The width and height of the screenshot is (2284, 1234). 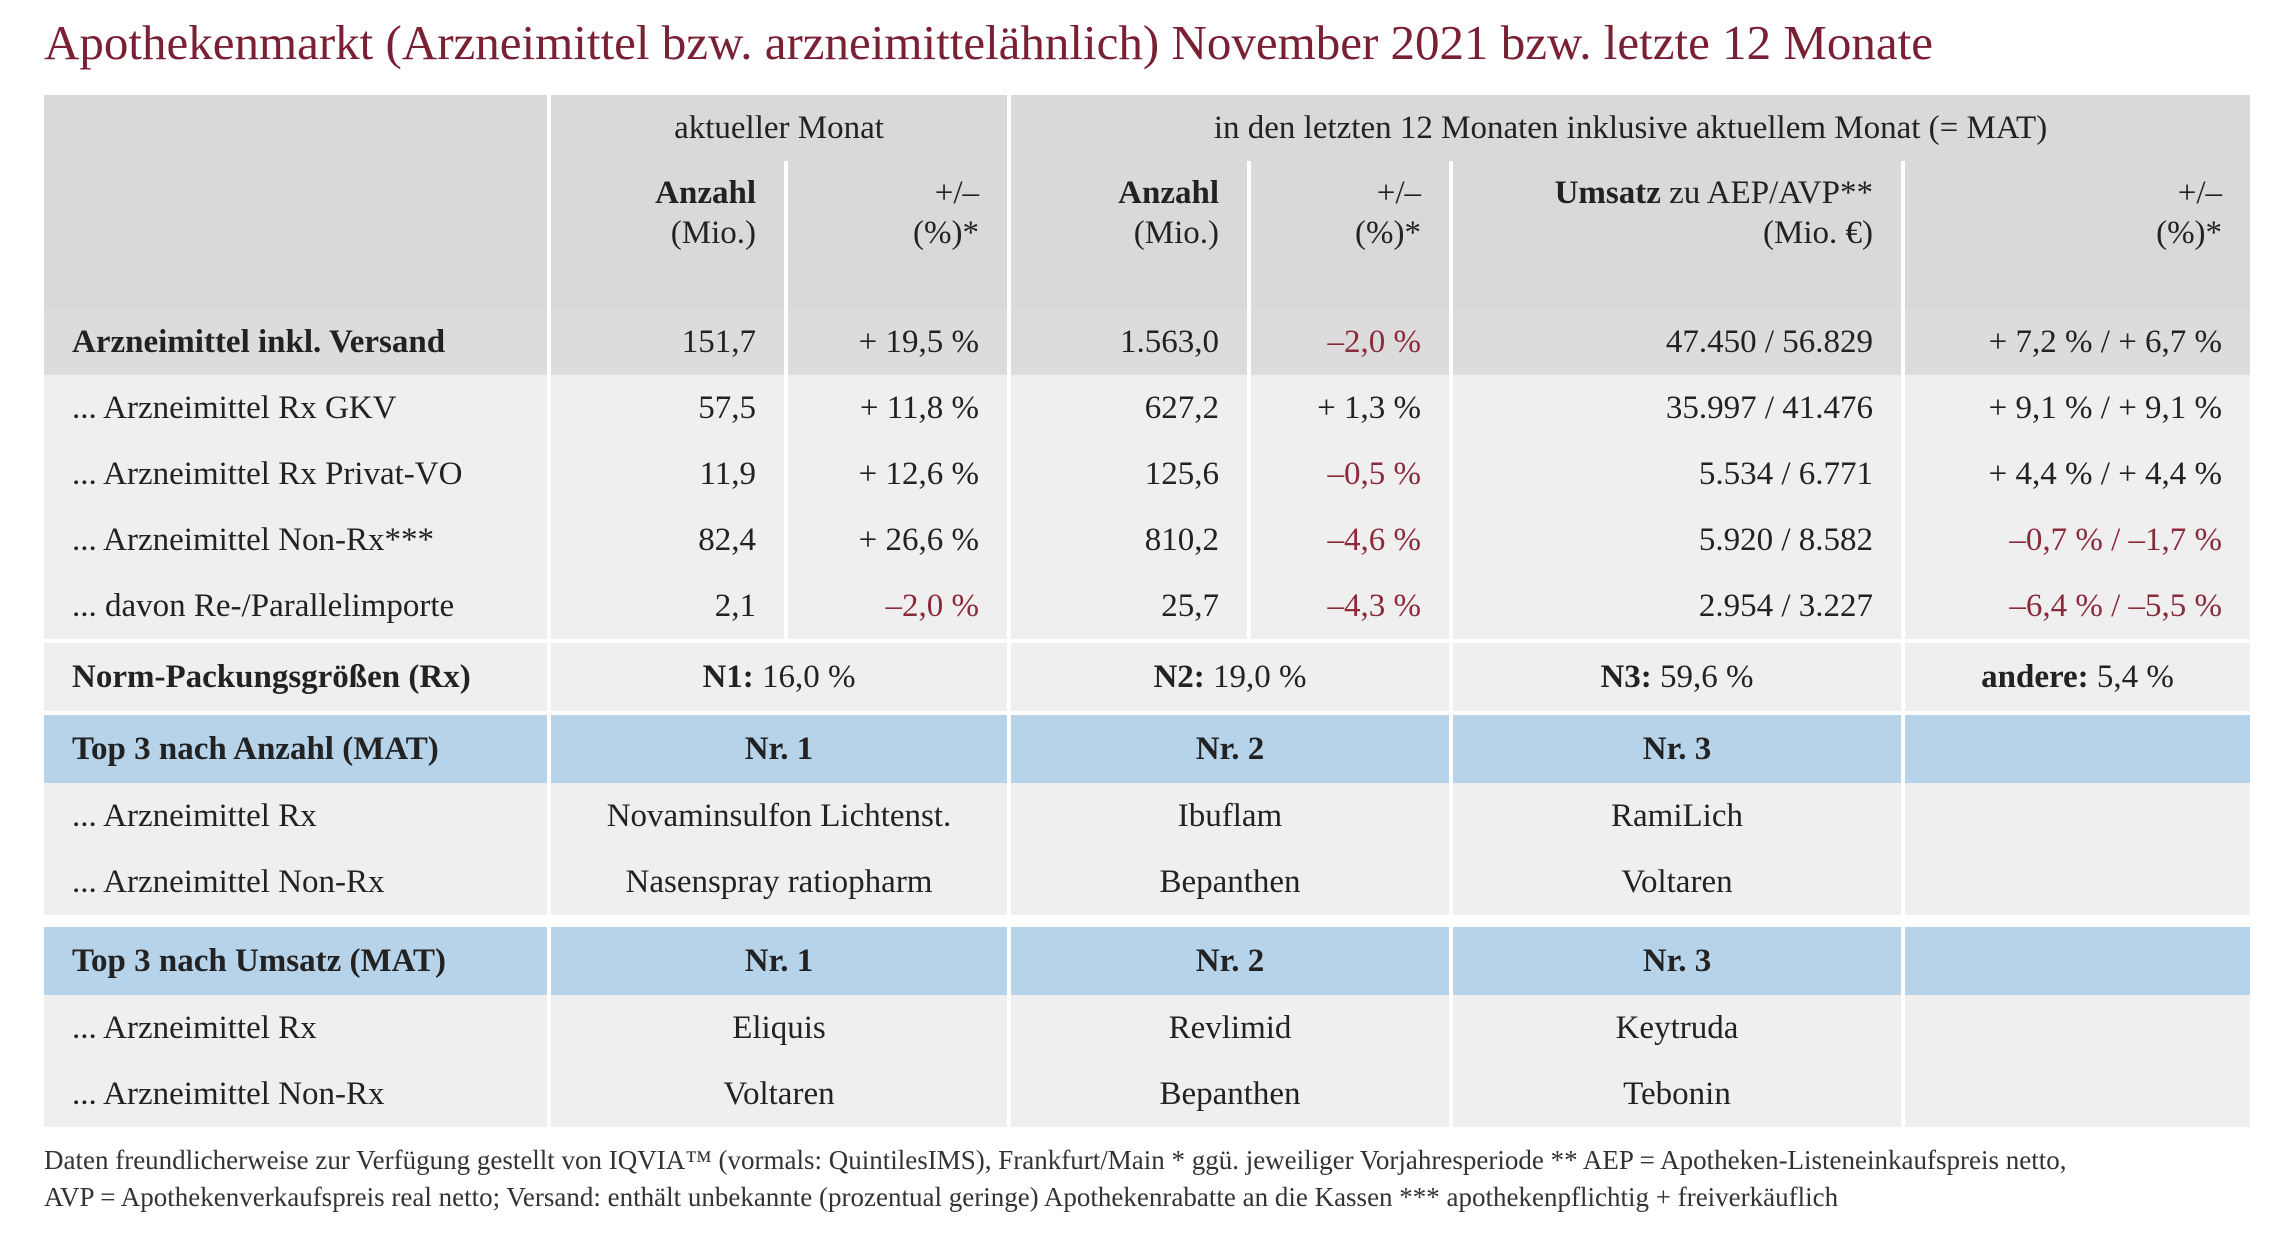 I want to click on item-label: andere:, so click(x=2035, y=676).